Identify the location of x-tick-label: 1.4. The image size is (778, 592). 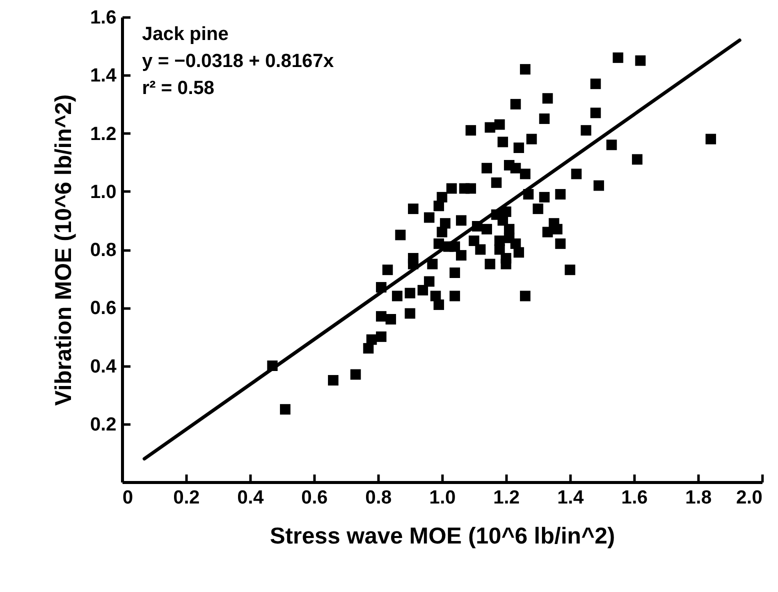
(570, 498).